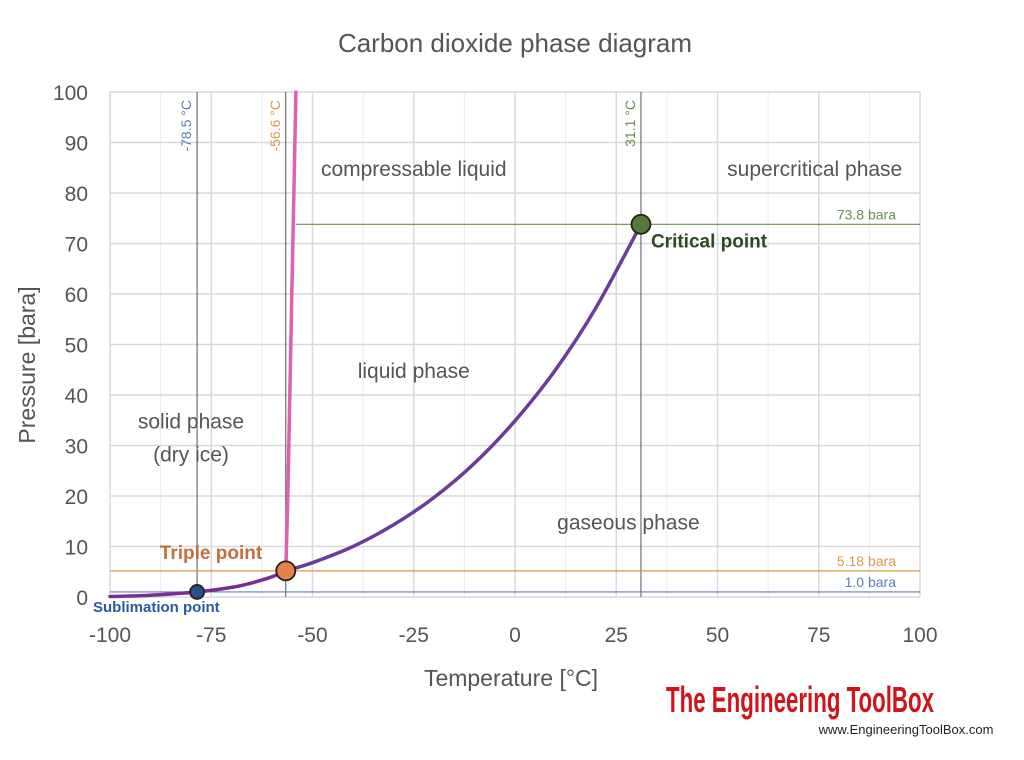  Describe the element at coordinates (616, 635) in the screenshot. I see `x-tick-label-5: 25` at that location.